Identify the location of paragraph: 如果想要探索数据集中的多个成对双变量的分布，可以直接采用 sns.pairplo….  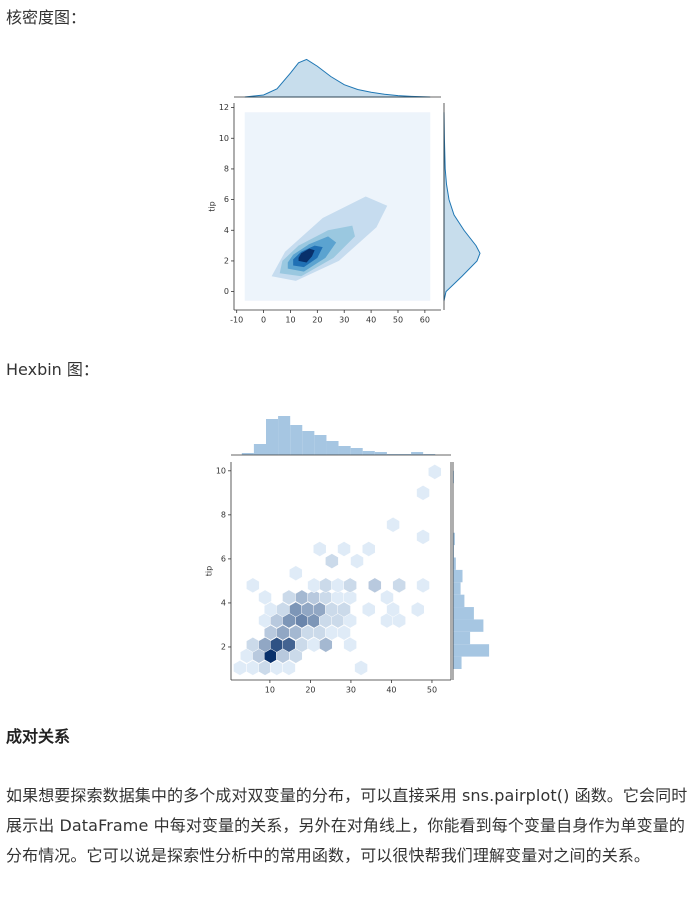
(347, 825).